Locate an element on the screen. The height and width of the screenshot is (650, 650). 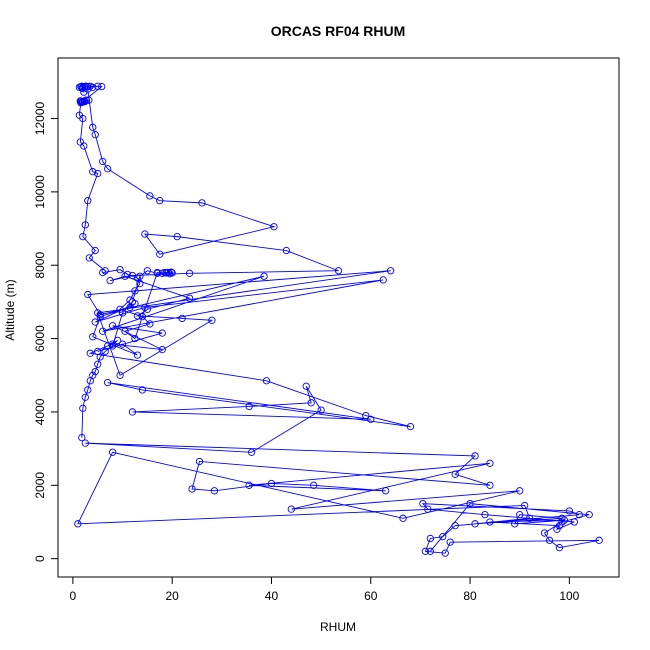
y-tick-label: 4000 is located at coordinates (40, 411).